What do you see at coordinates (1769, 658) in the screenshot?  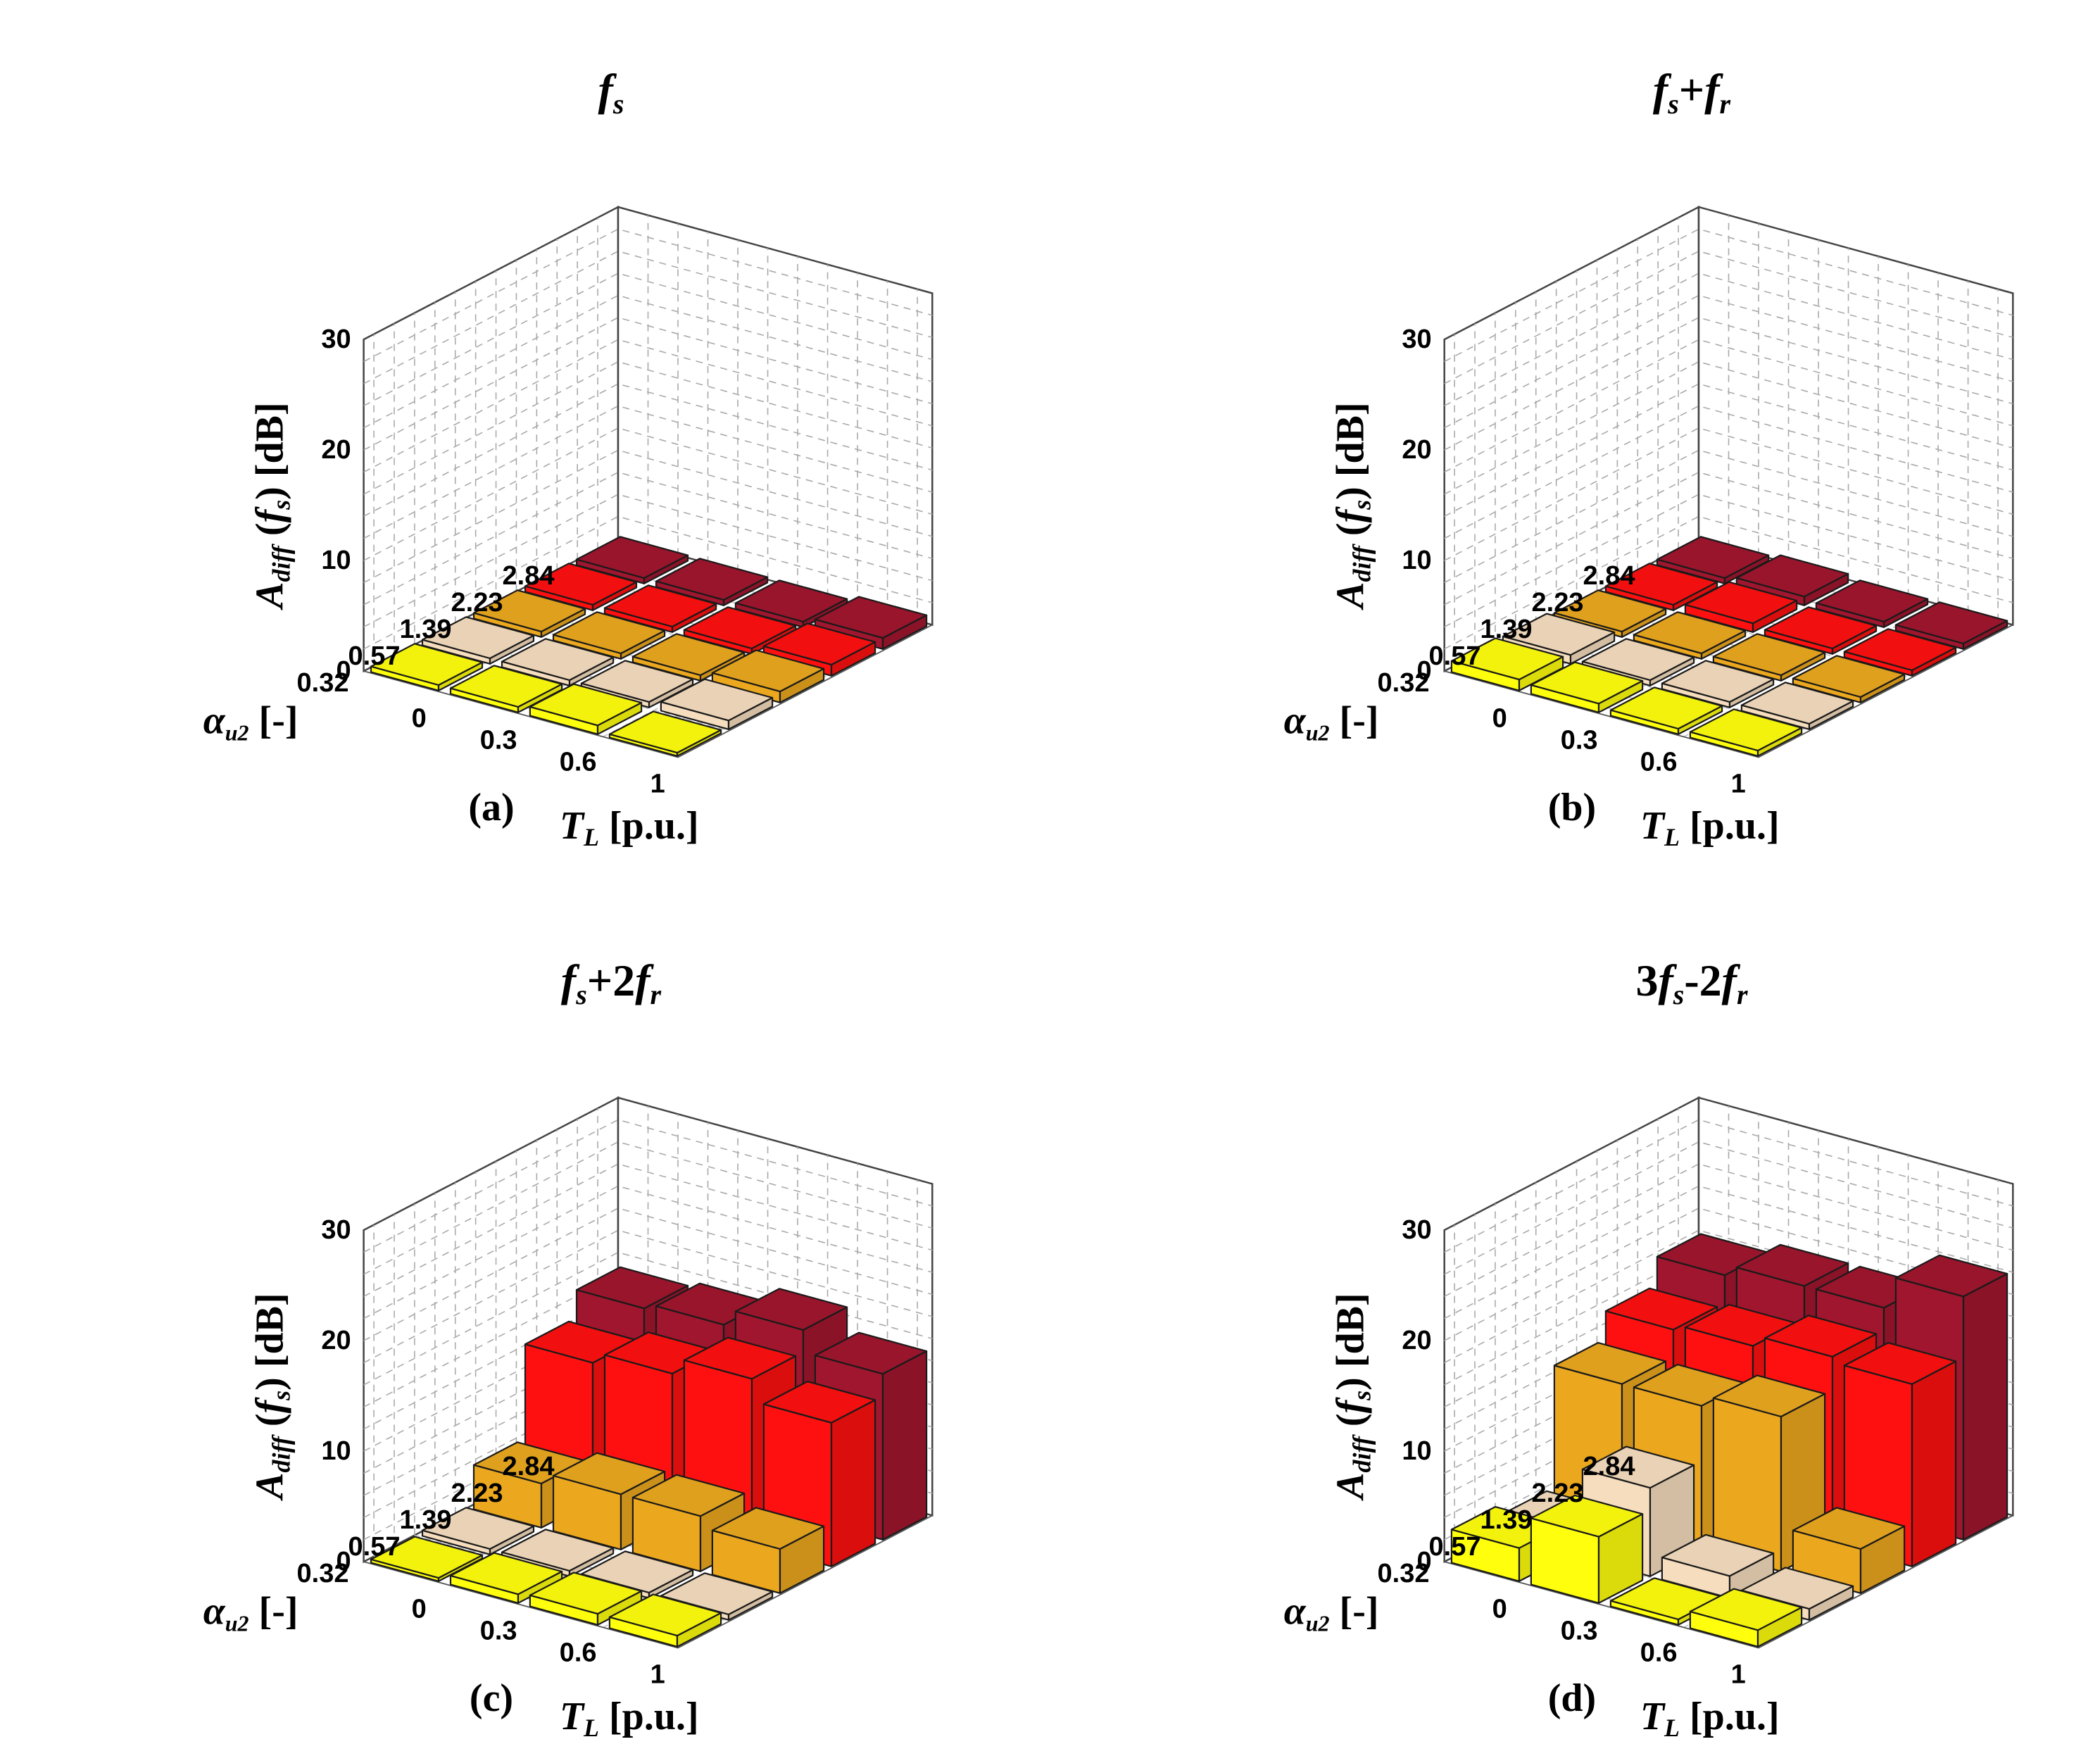 I see `bar-1.39-0.6` at bounding box center [1769, 658].